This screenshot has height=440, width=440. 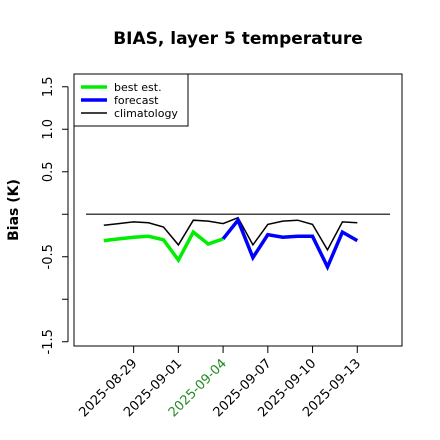 What do you see at coordinates (146, 113) in the screenshot?
I see `legend-label: climatology` at bounding box center [146, 113].